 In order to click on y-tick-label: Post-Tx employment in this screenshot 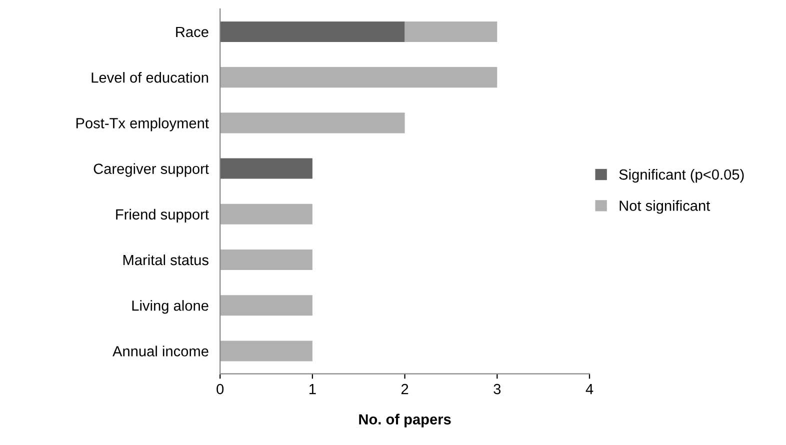, I will do `click(142, 125)`.